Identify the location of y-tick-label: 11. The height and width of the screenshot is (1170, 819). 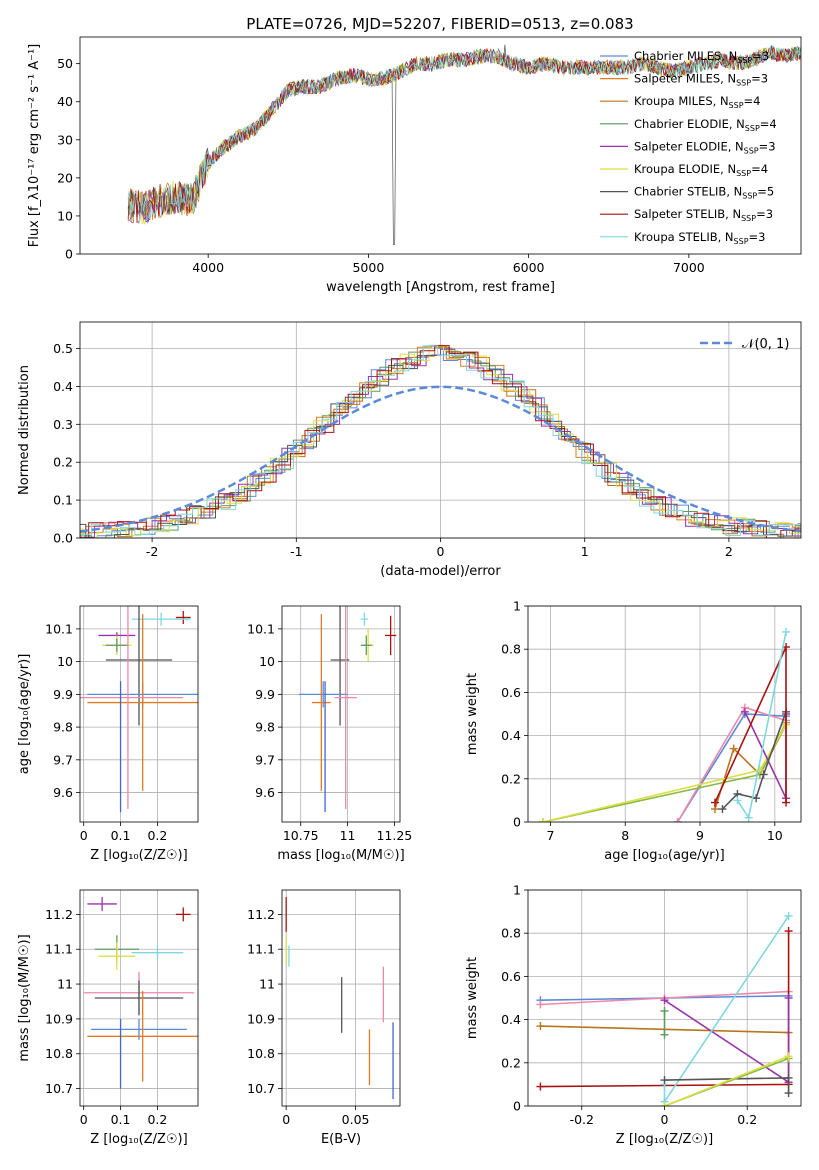
(267, 984).